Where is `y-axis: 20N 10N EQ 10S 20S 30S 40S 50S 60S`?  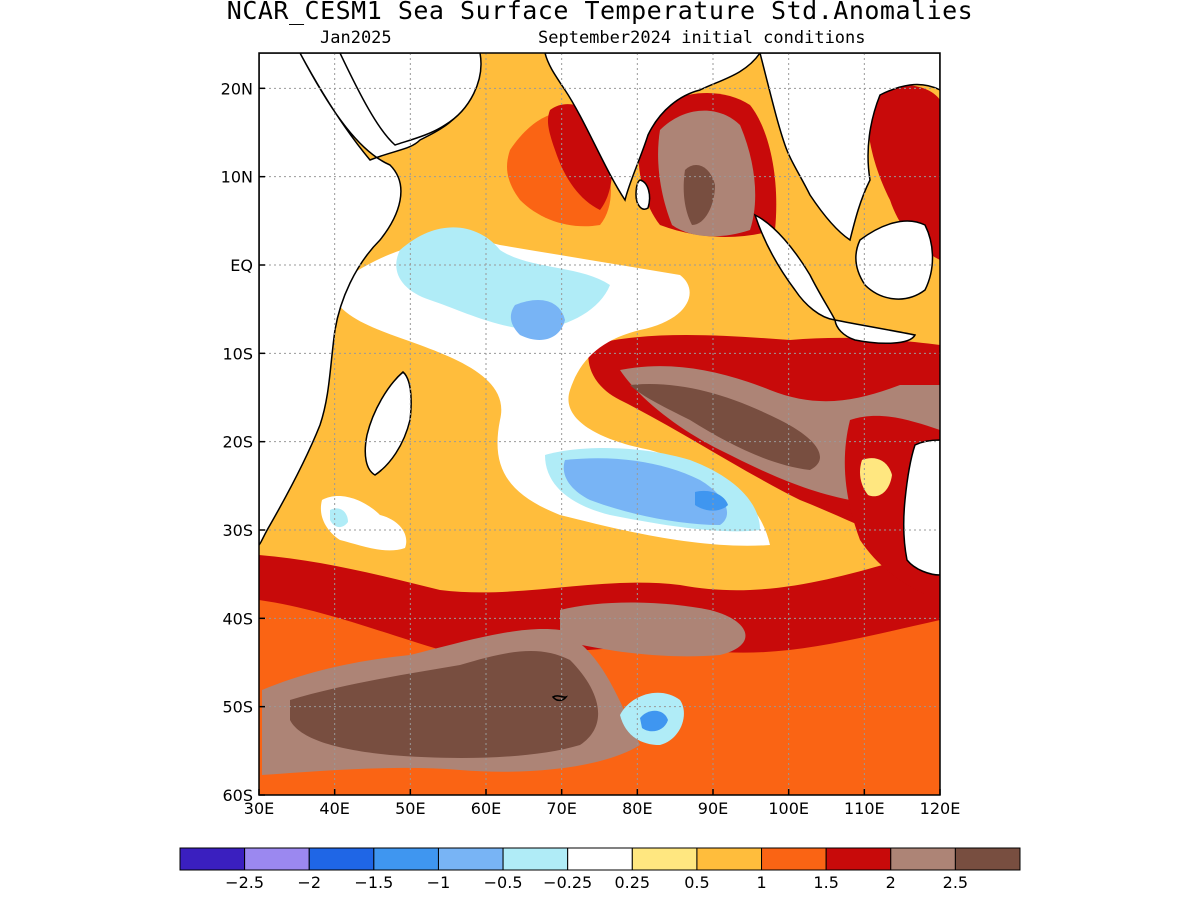
y-axis: 20N 10N EQ 10S 20S 30S 40S 50S 60S is located at coordinates (243, 442).